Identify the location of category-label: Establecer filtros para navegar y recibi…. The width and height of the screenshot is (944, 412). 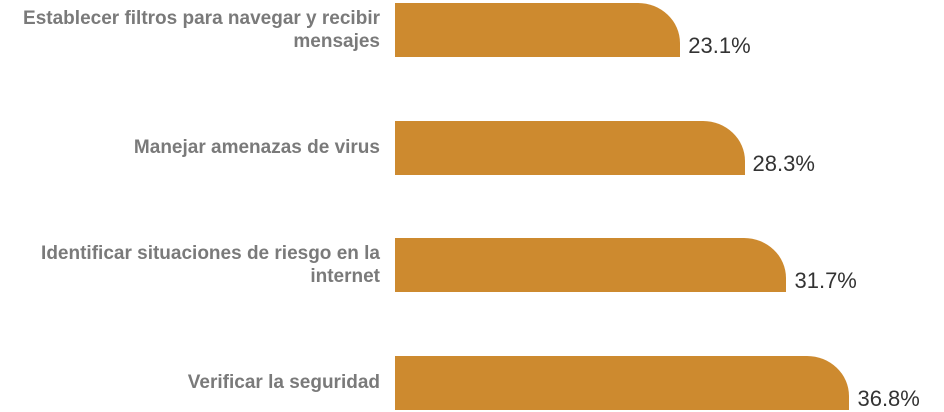
(201, 30).